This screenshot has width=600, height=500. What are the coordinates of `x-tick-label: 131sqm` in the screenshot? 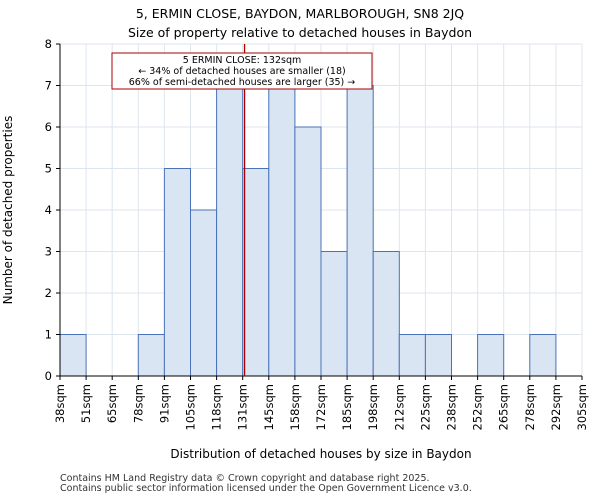 It's located at (243, 407).